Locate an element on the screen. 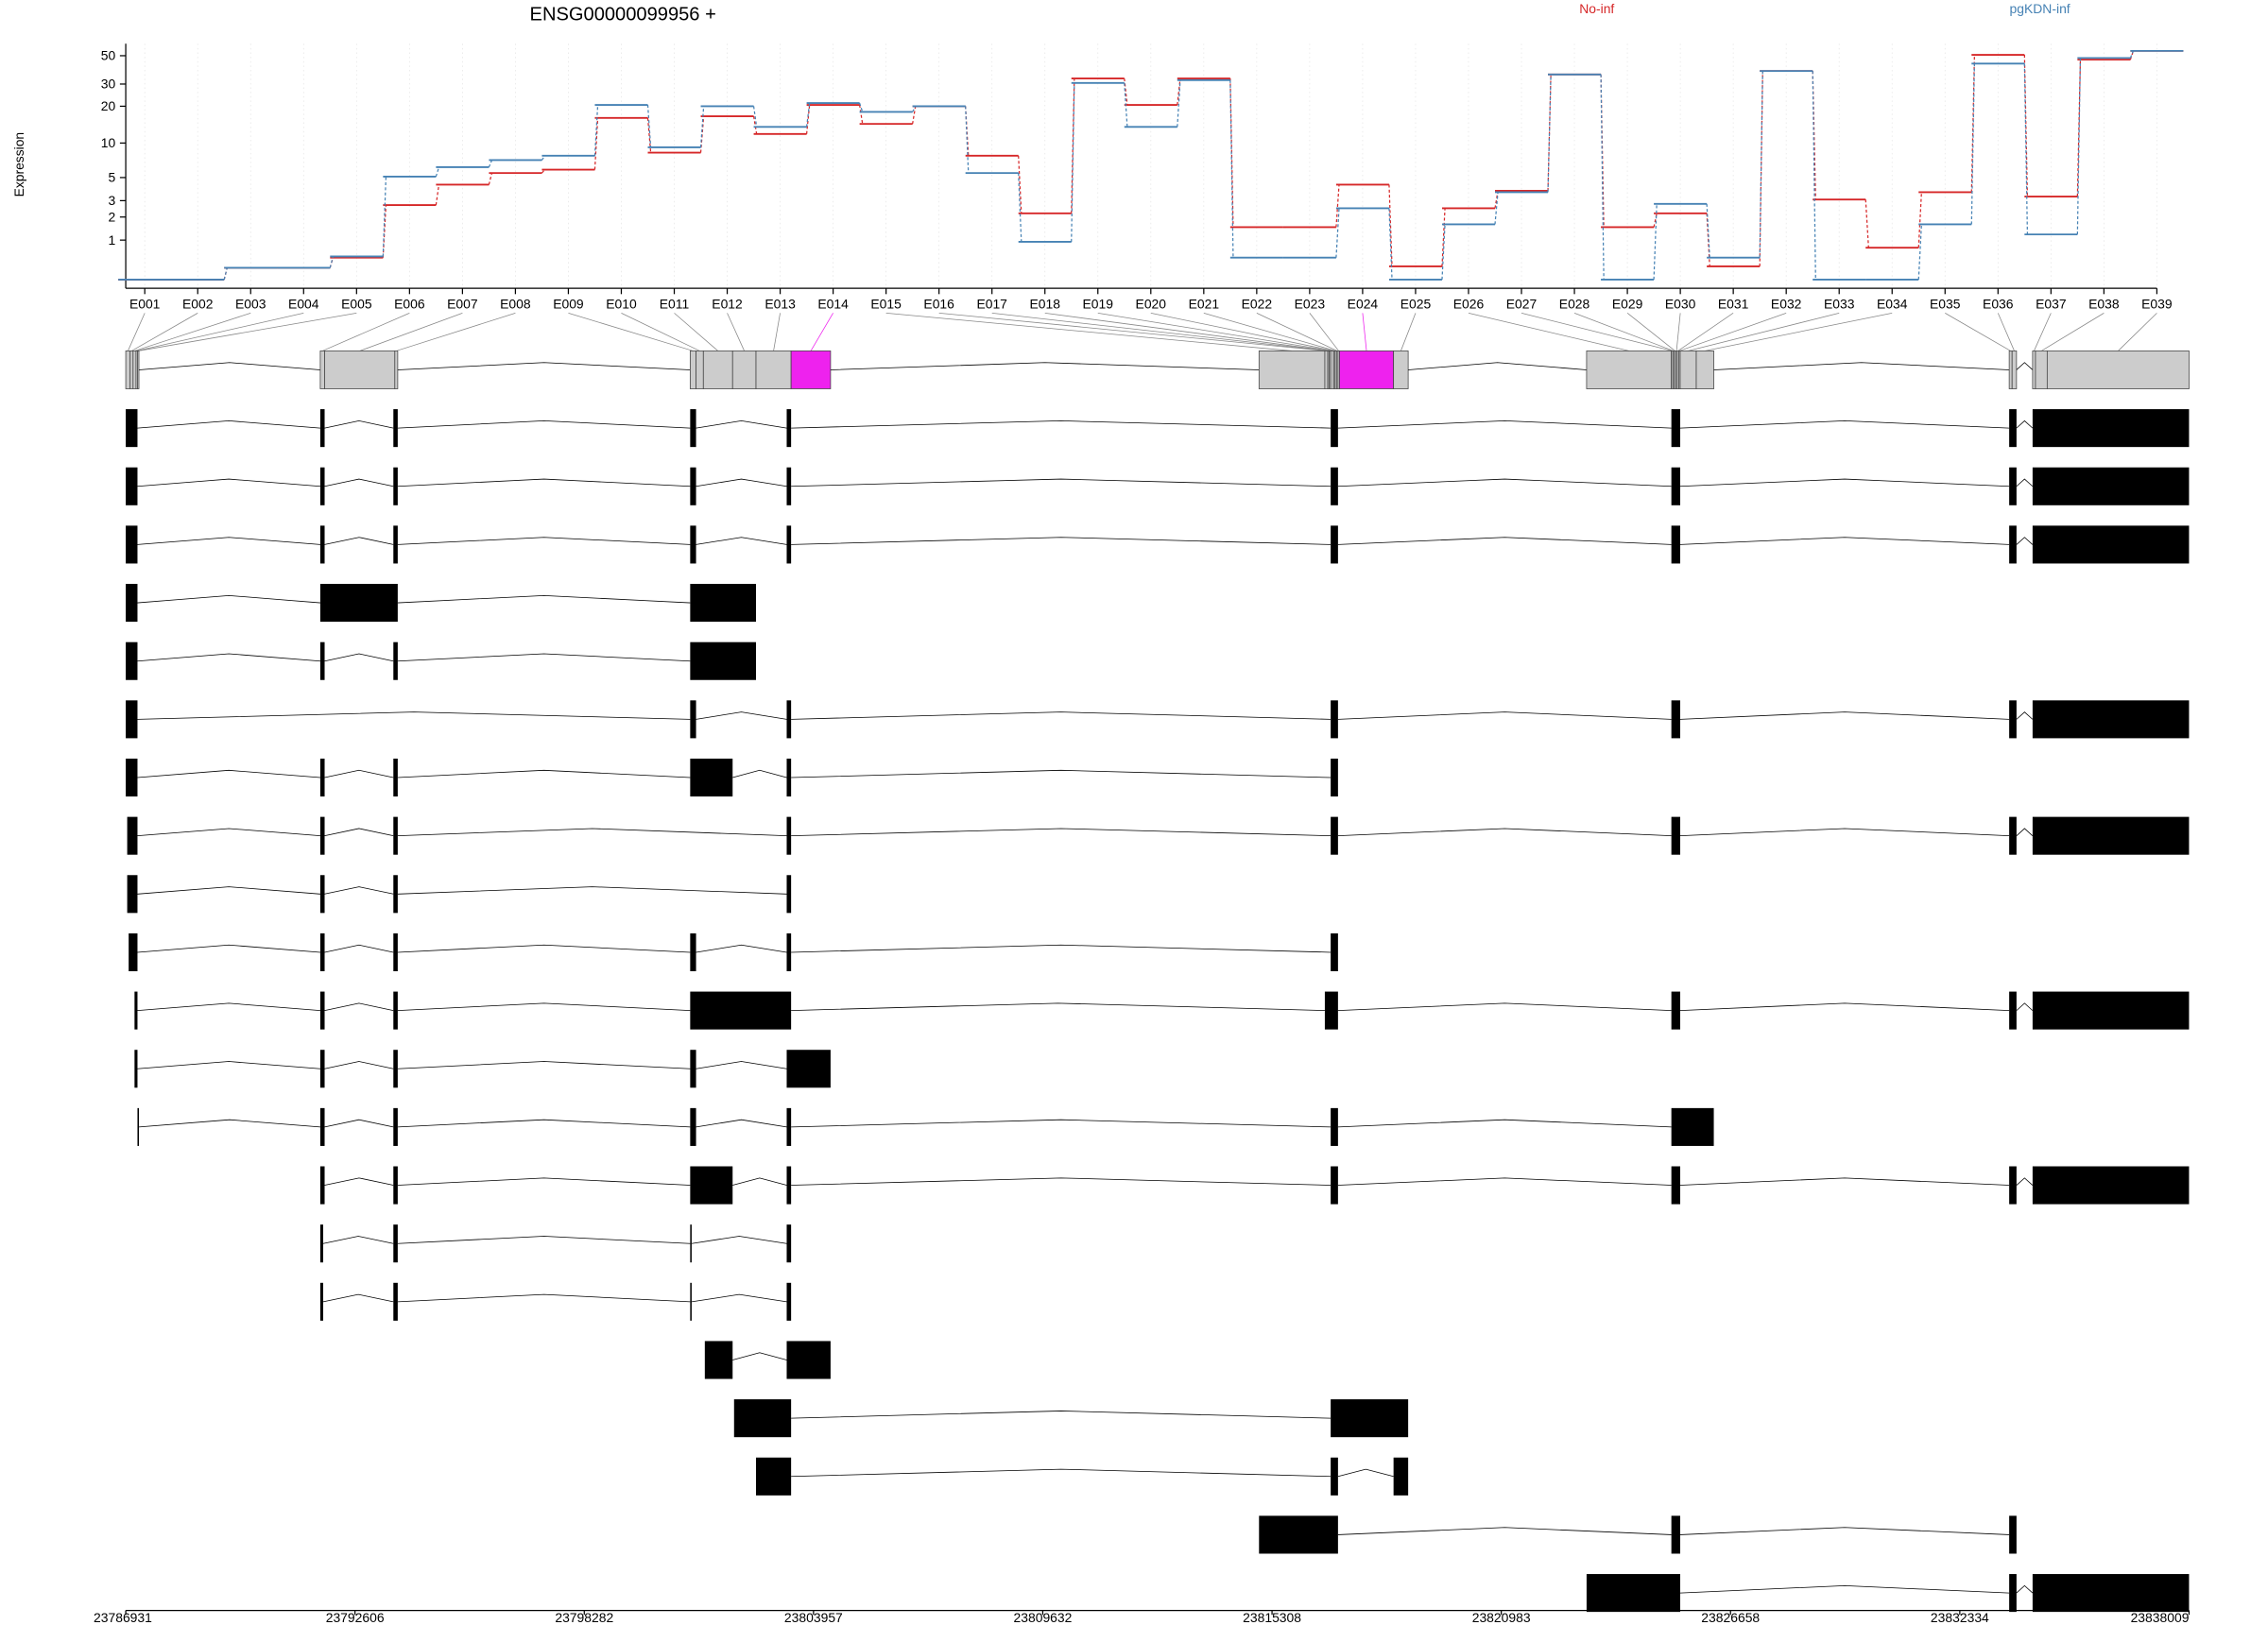 This screenshot has height=1625, width=2268. genome-tick-label: 23786931 is located at coordinates (123, 1618).